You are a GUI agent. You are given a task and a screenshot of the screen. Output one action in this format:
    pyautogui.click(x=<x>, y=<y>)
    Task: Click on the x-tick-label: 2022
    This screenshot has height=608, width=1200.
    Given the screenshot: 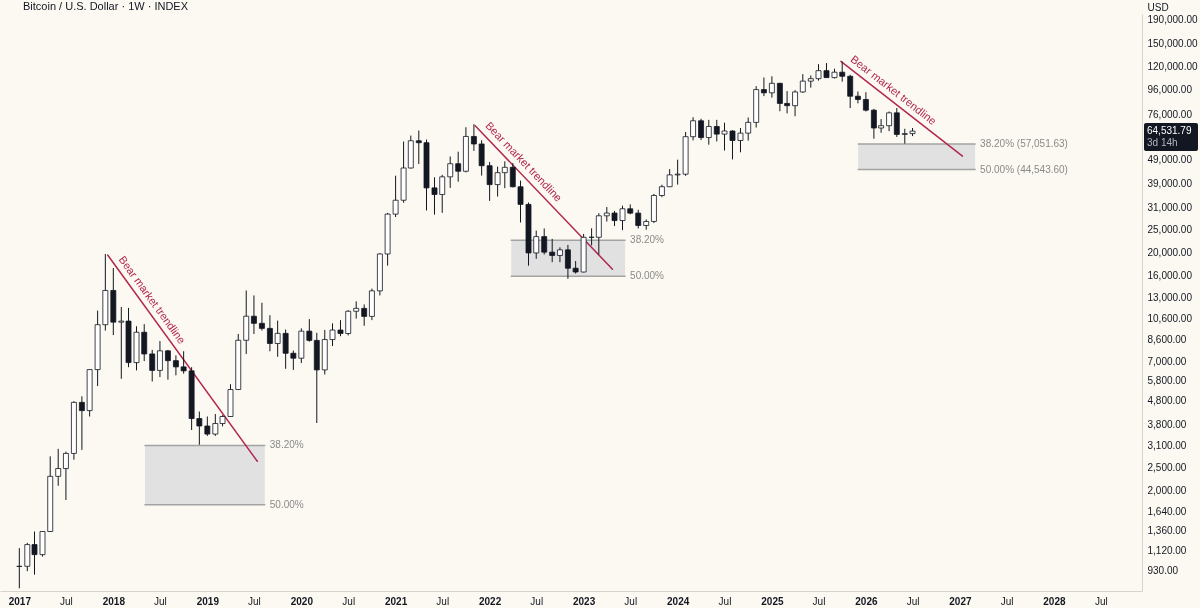 What is the action you would take?
    pyautogui.click(x=490, y=601)
    